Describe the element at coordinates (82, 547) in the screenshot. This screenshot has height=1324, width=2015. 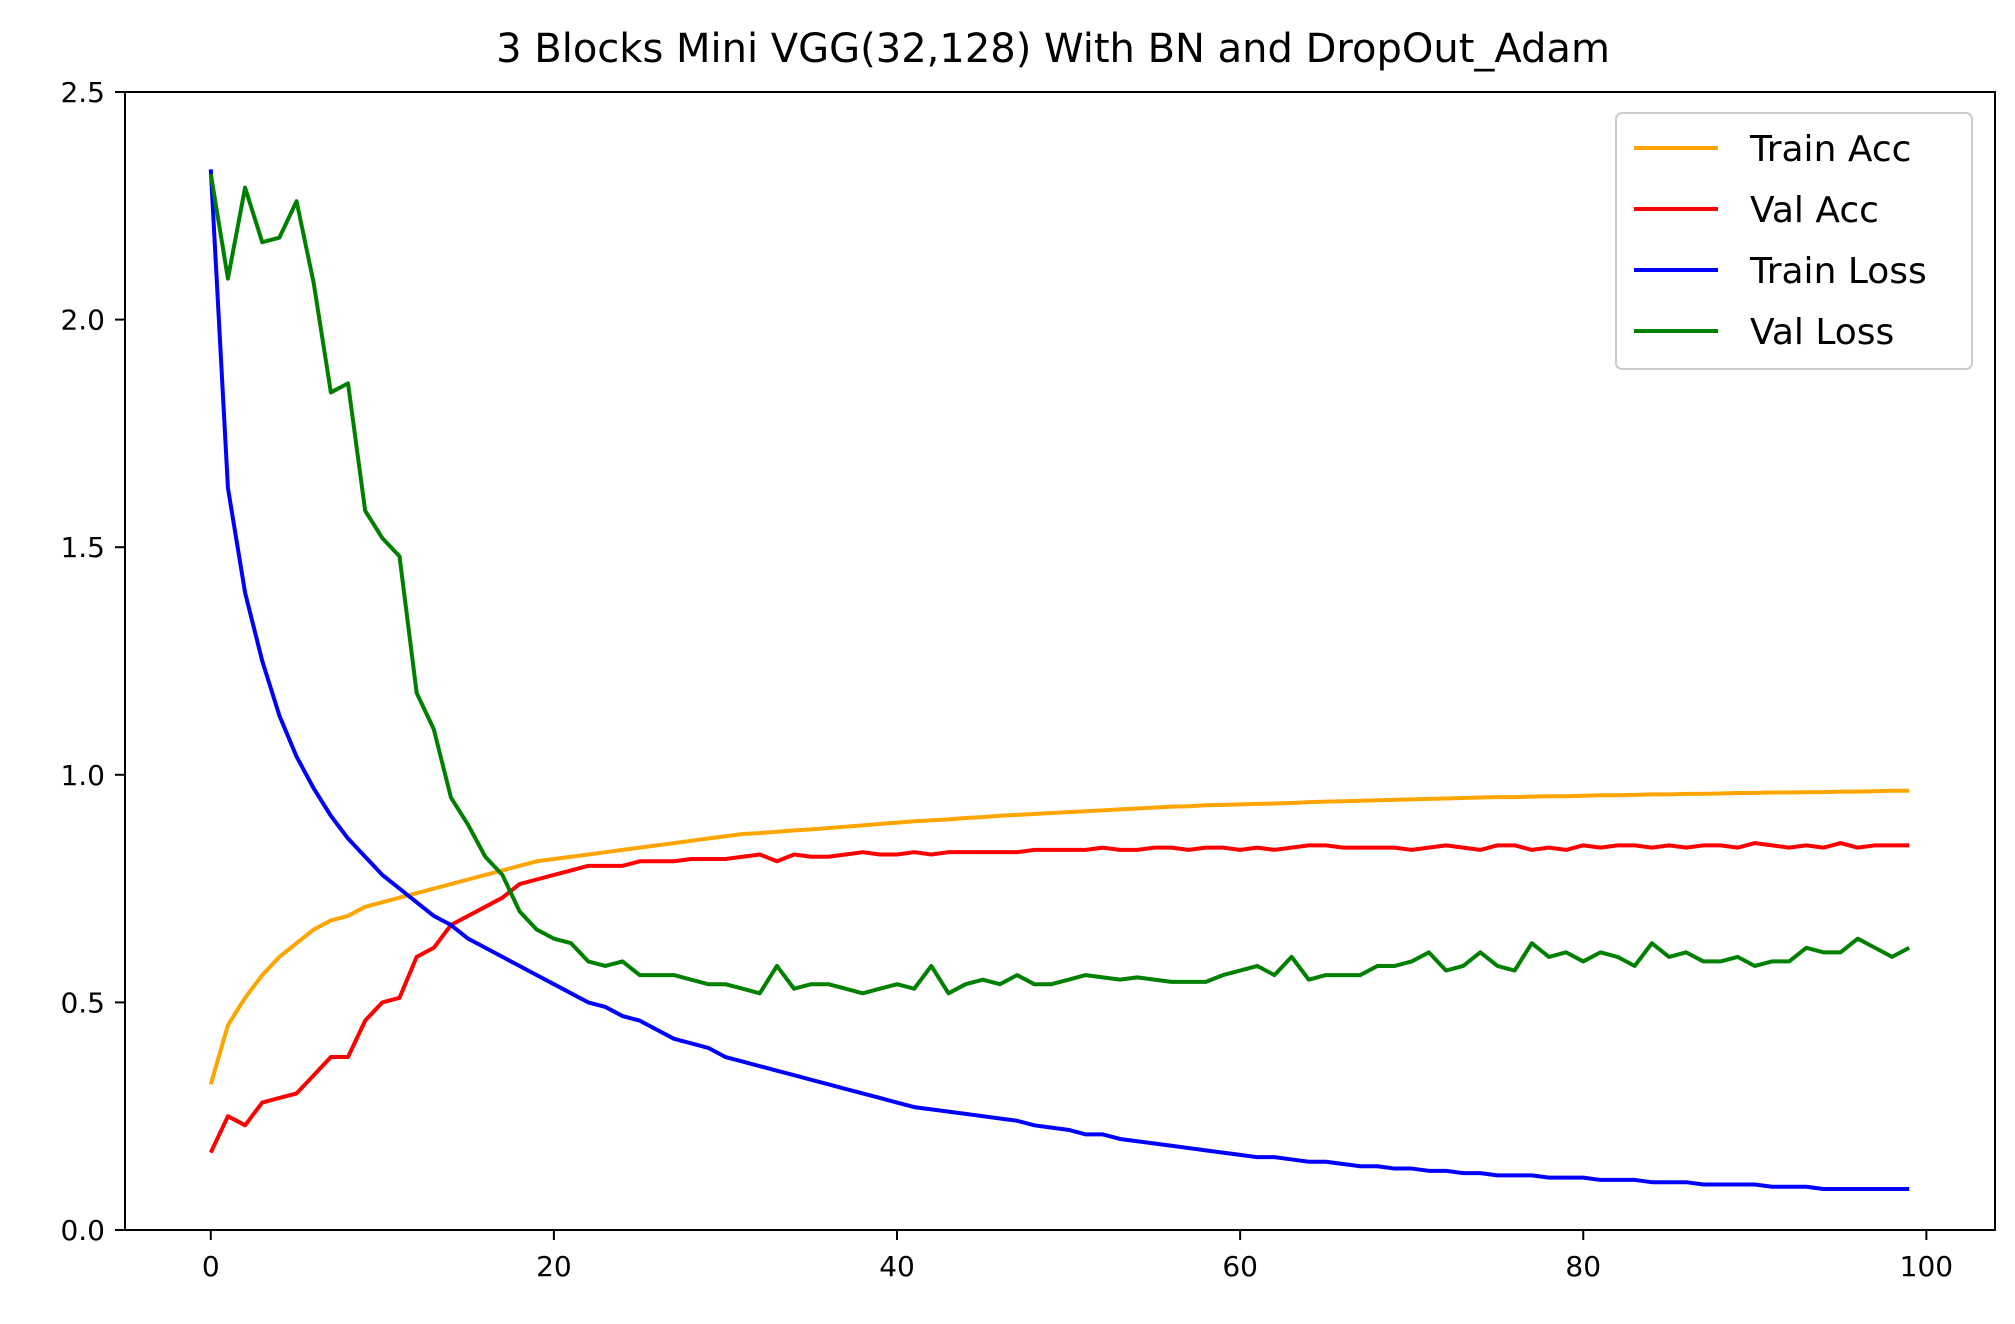
I see `y-tick-label: 1.5` at that location.